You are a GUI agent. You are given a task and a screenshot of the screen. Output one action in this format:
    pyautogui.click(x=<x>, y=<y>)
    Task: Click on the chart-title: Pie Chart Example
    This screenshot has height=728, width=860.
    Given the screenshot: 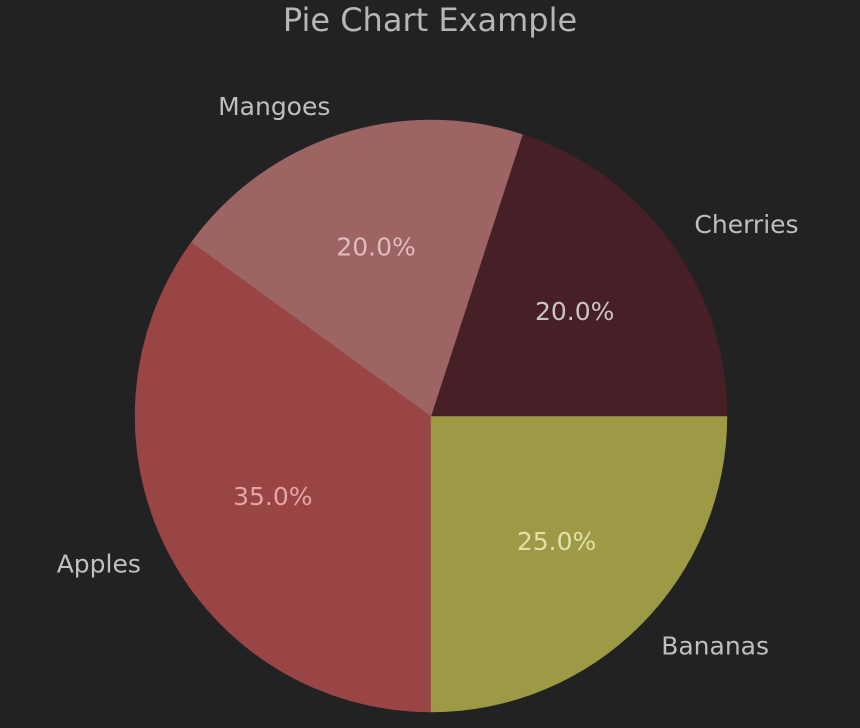 What is the action you would take?
    pyautogui.click(x=430, y=20)
    